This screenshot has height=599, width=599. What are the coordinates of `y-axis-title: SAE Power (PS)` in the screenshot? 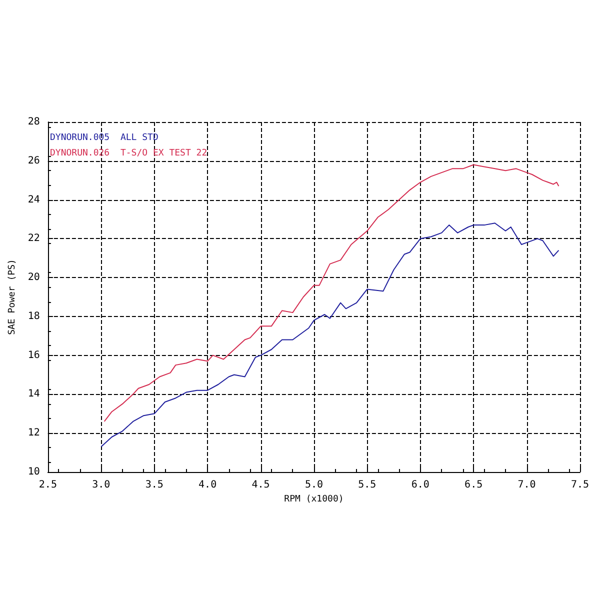 It's located at (13, 297).